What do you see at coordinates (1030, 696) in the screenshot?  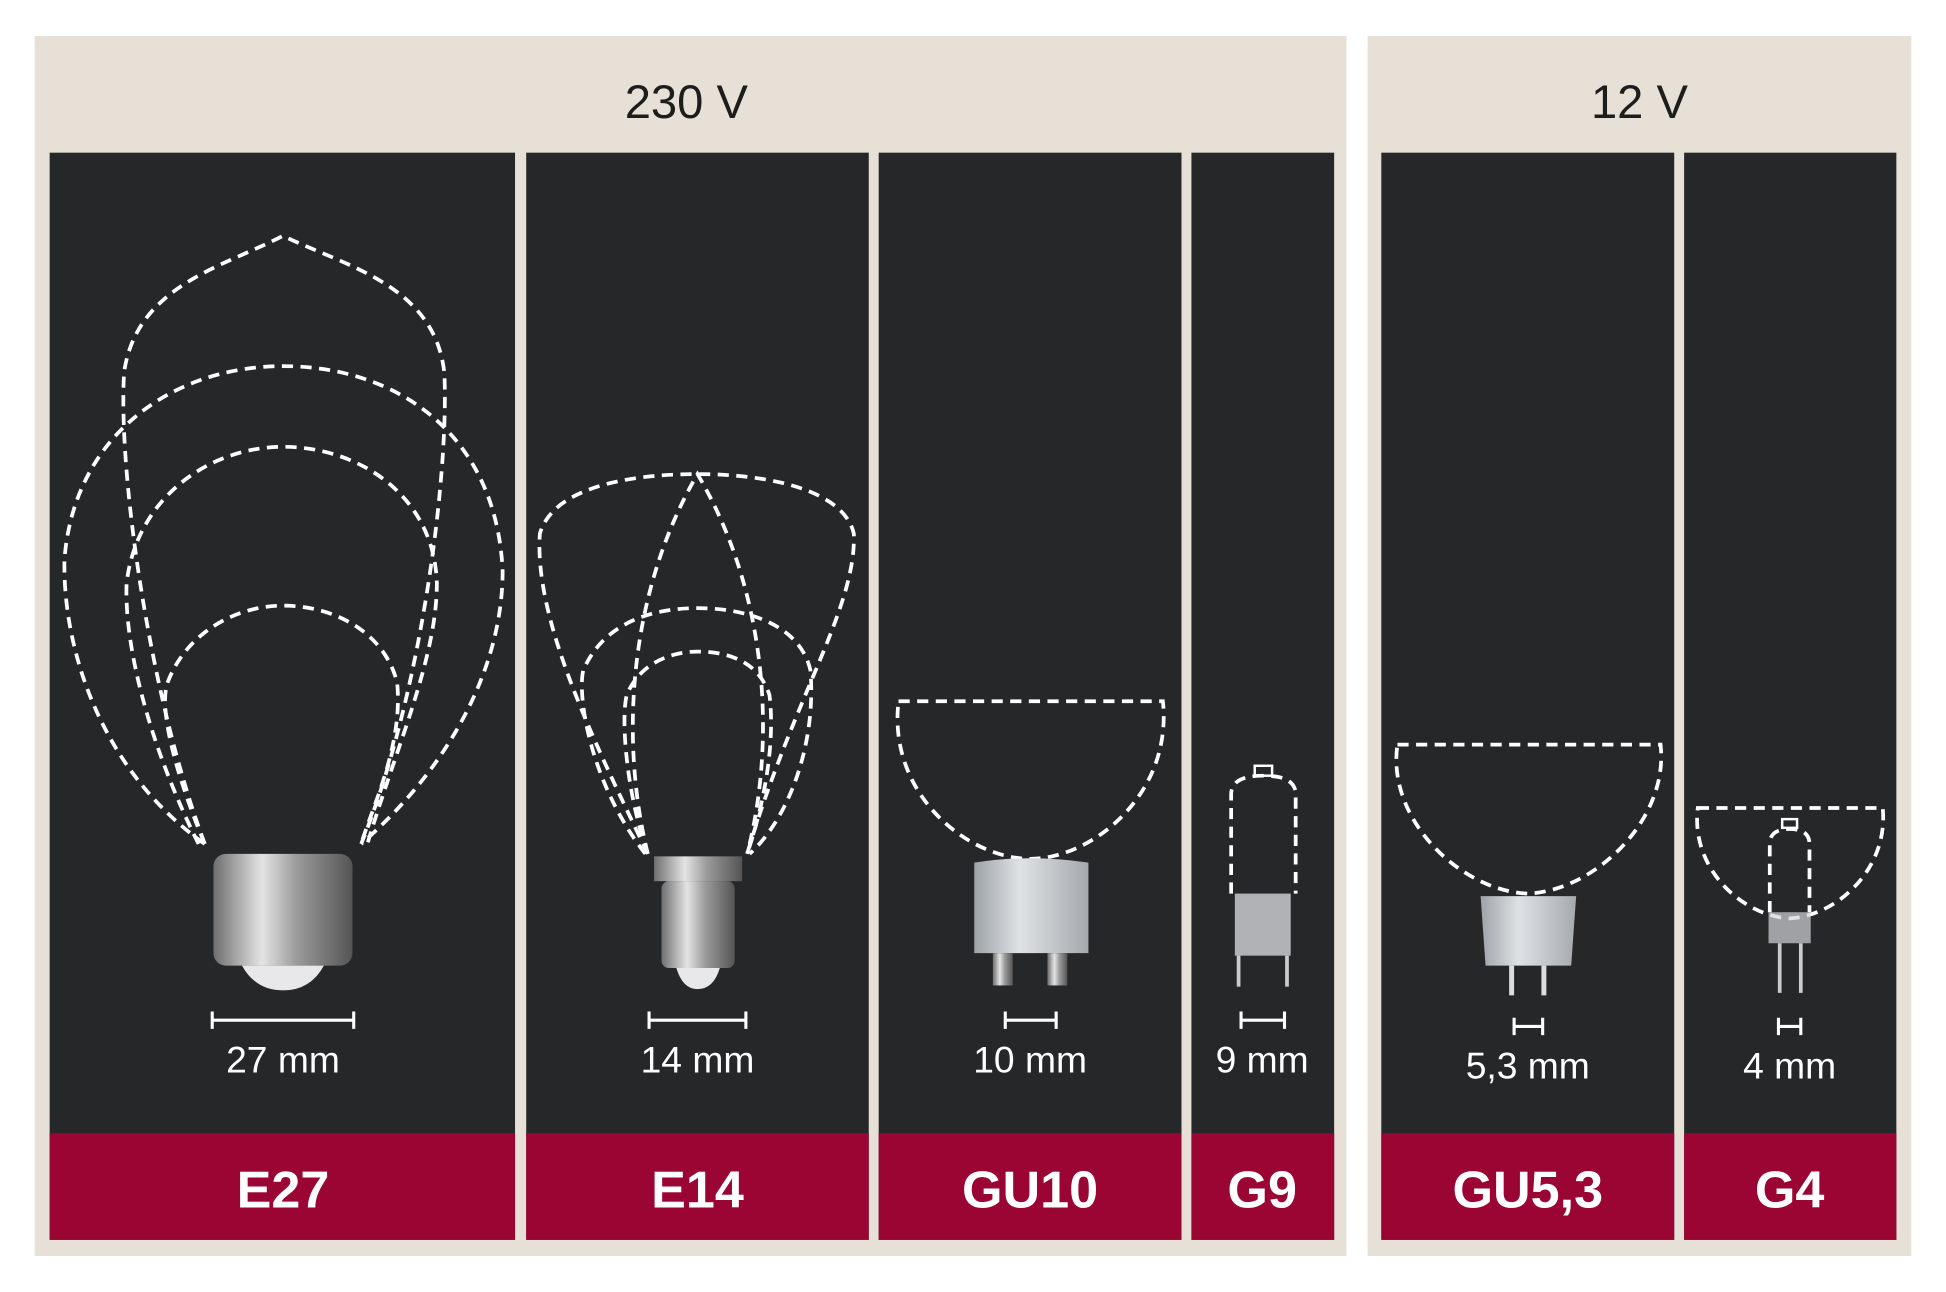 I see `panel-gu10: 10 mm GU10` at bounding box center [1030, 696].